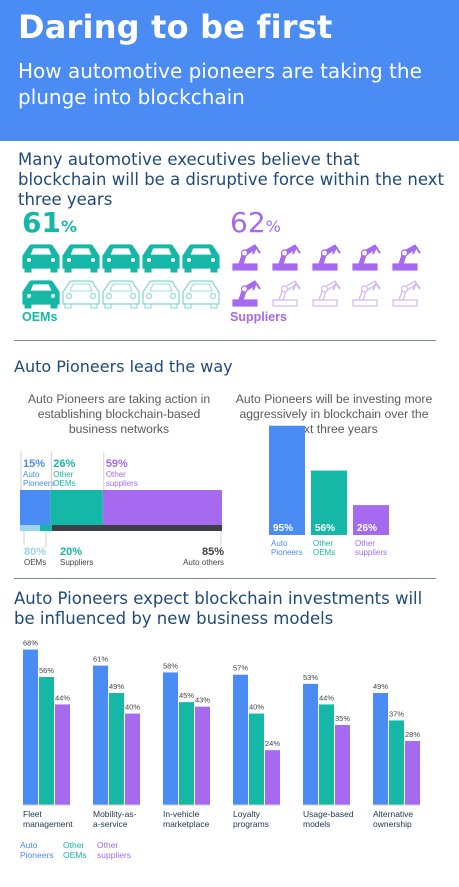 The image size is (459, 887). What do you see at coordinates (116, 474) in the screenshot?
I see `top-series-label: Other` at bounding box center [116, 474].